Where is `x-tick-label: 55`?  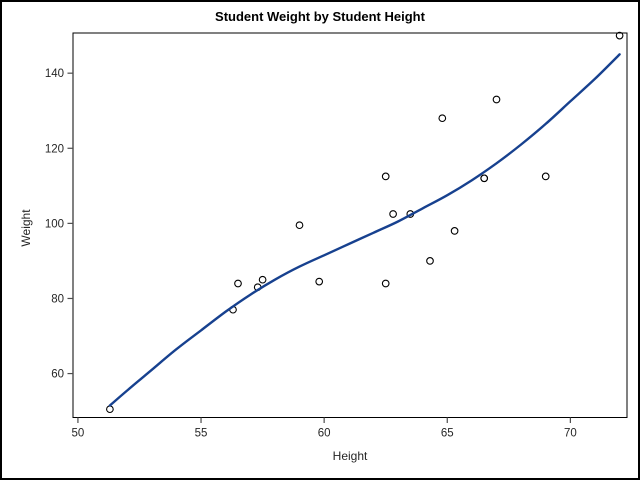 x-tick-label: 55 is located at coordinates (201, 434).